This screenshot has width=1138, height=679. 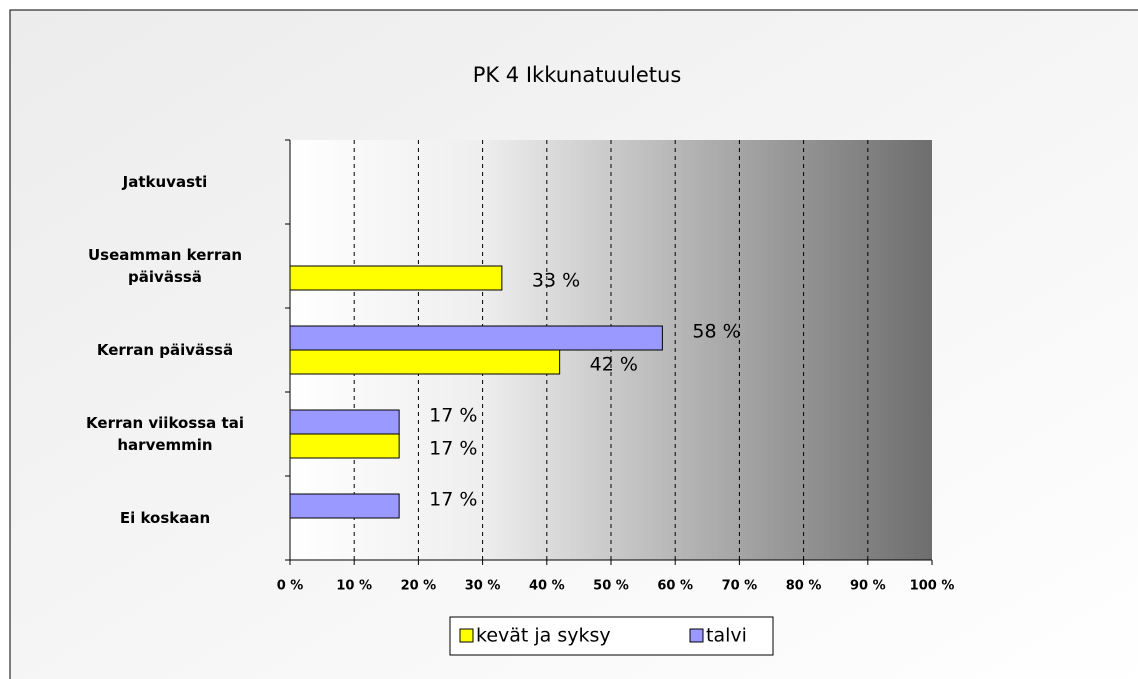 What do you see at coordinates (165, 182) in the screenshot?
I see `y-tick-label: Jatkuvasti` at bounding box center [165, 182].